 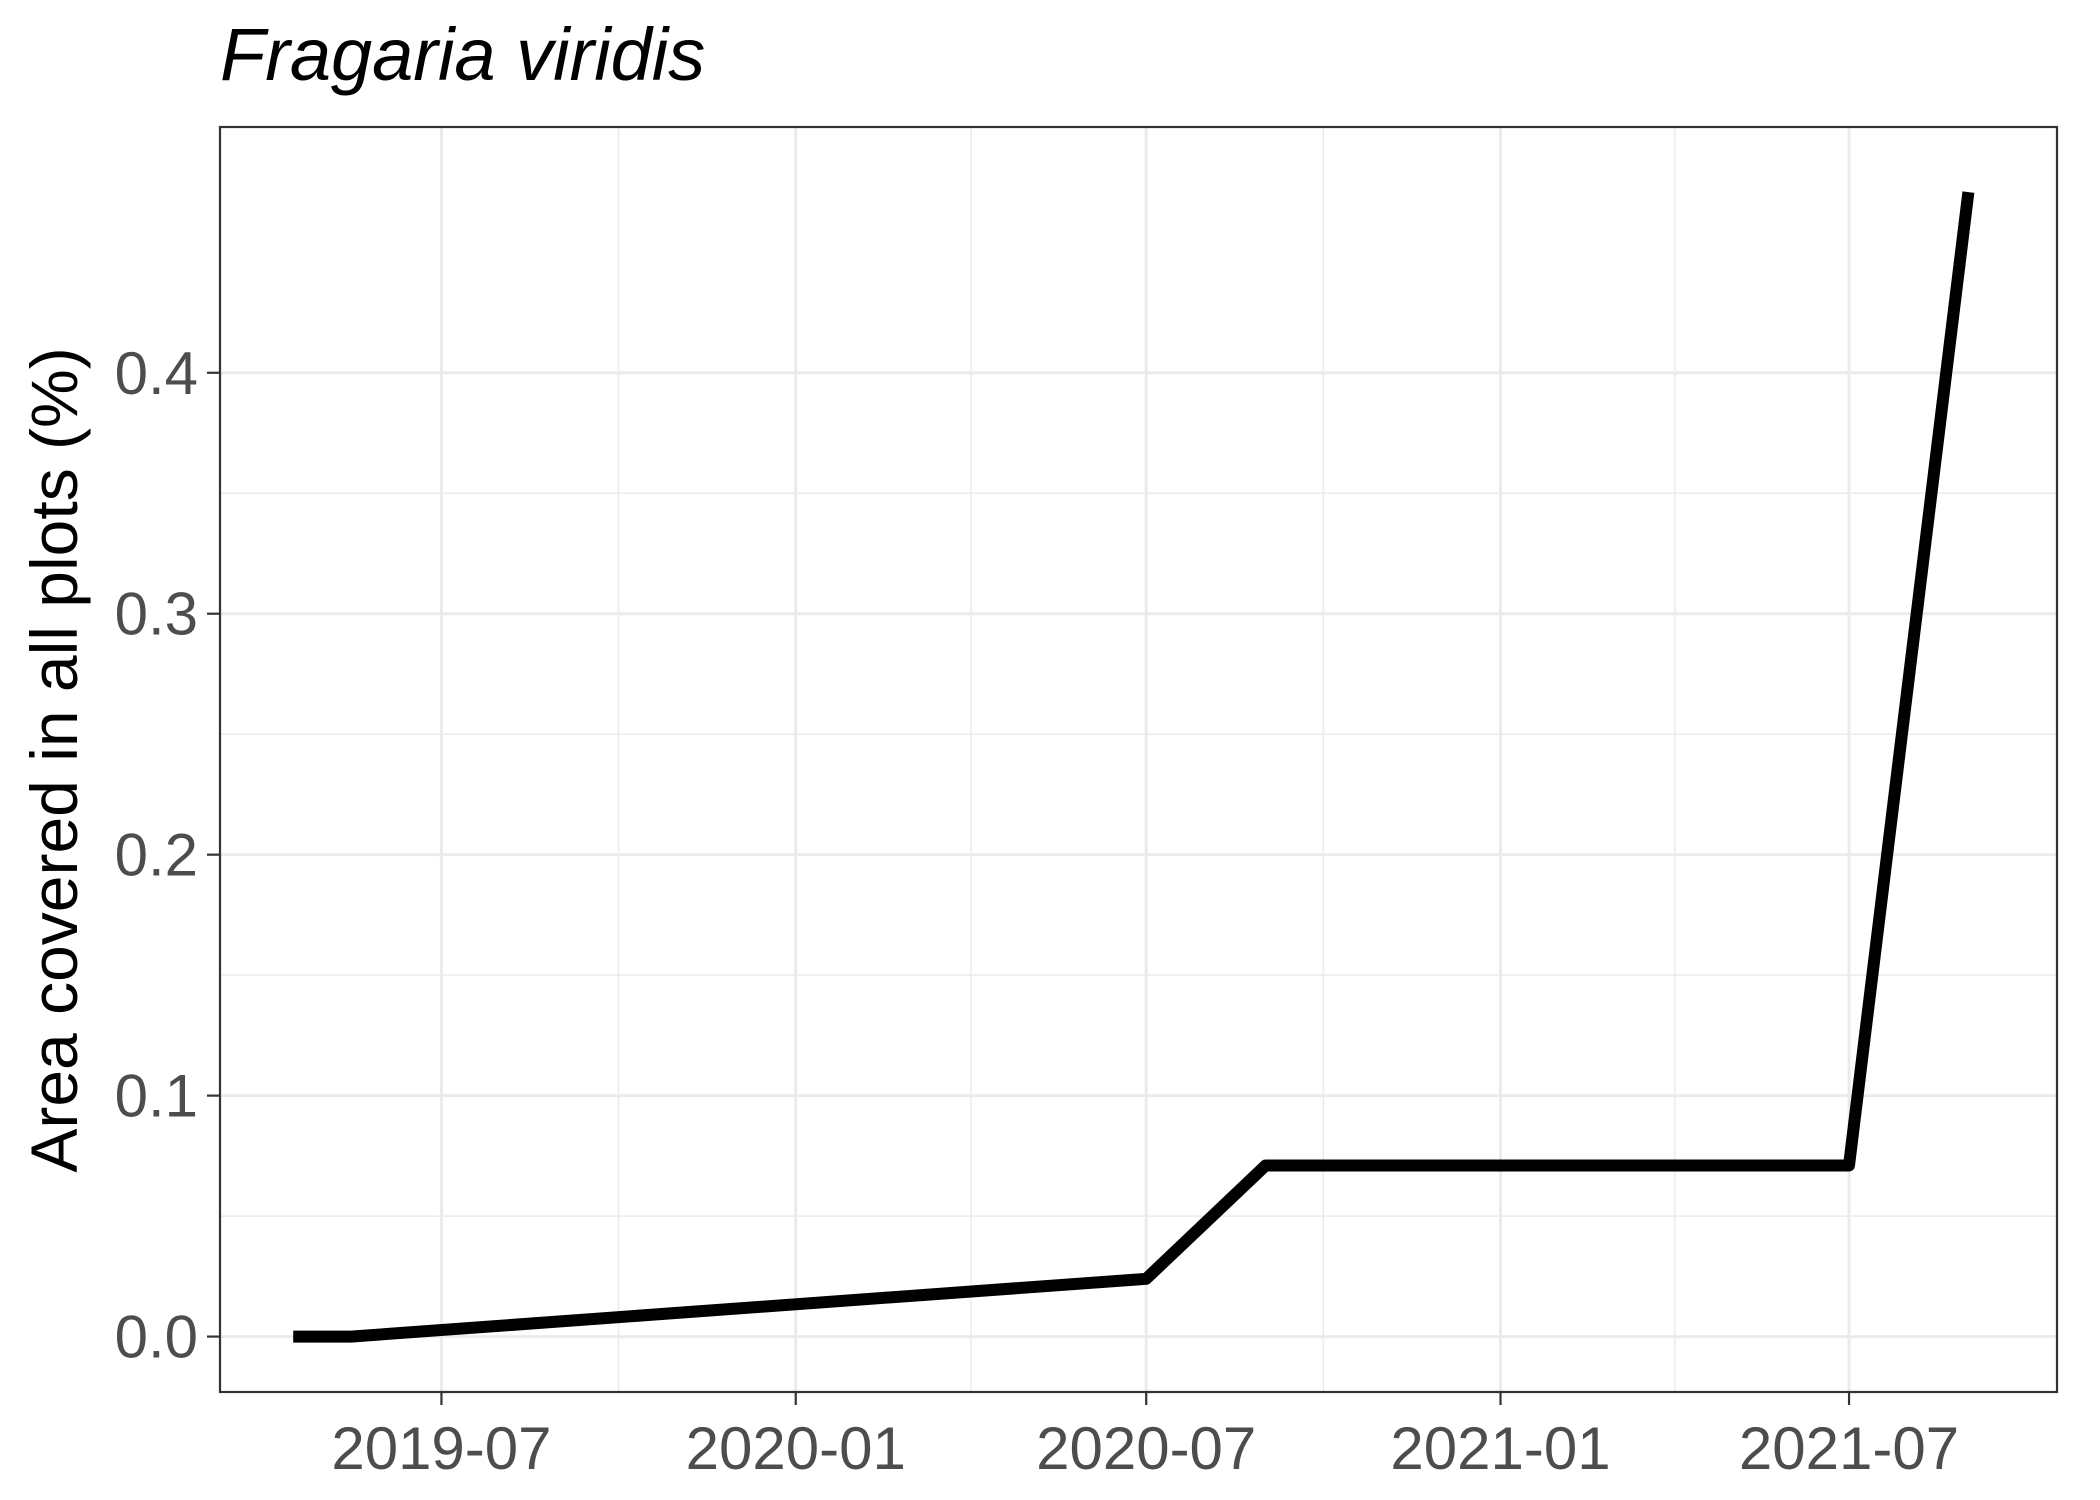 What do you see at coordinates (156, 855) in the screenshot?
I see `y-tick-label: 0.2` at bounding box center [156, 855].